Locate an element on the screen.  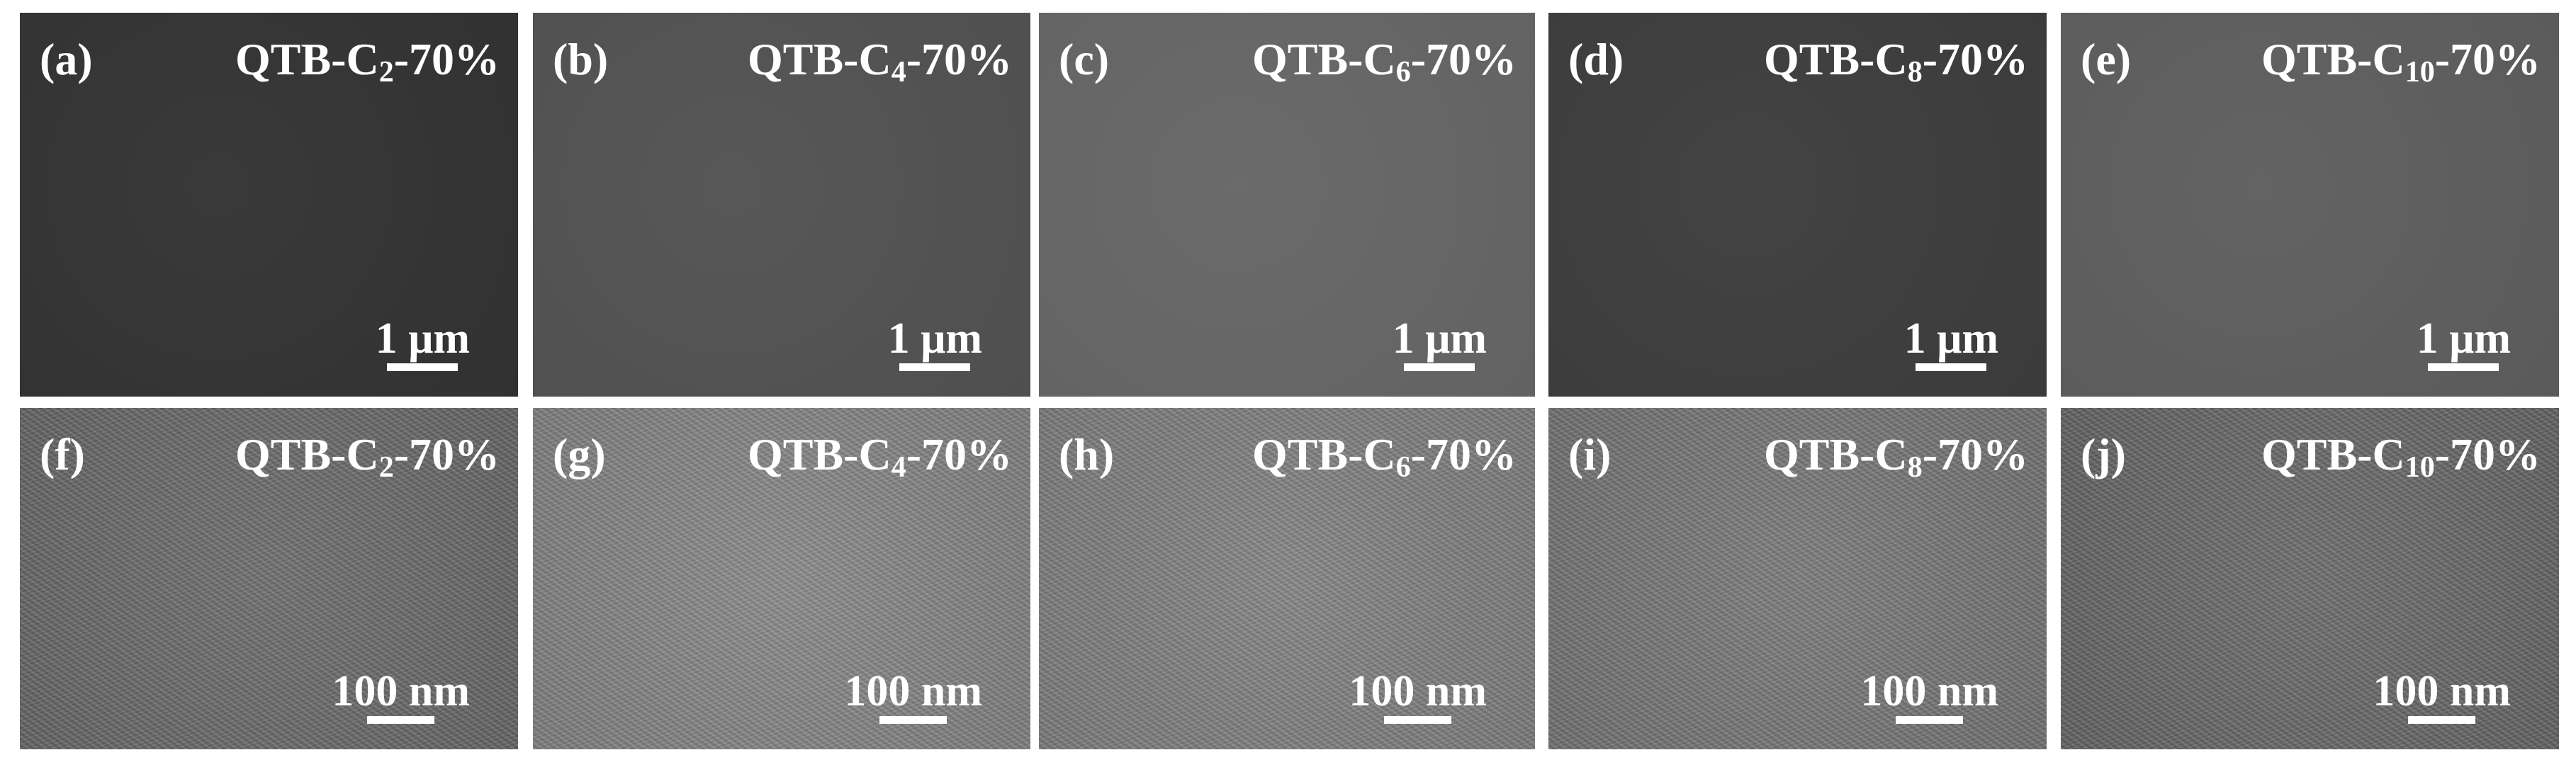
sem-panel-b: (b) QTB-C4-70% 1 μm is located at coordinates (782, 205).